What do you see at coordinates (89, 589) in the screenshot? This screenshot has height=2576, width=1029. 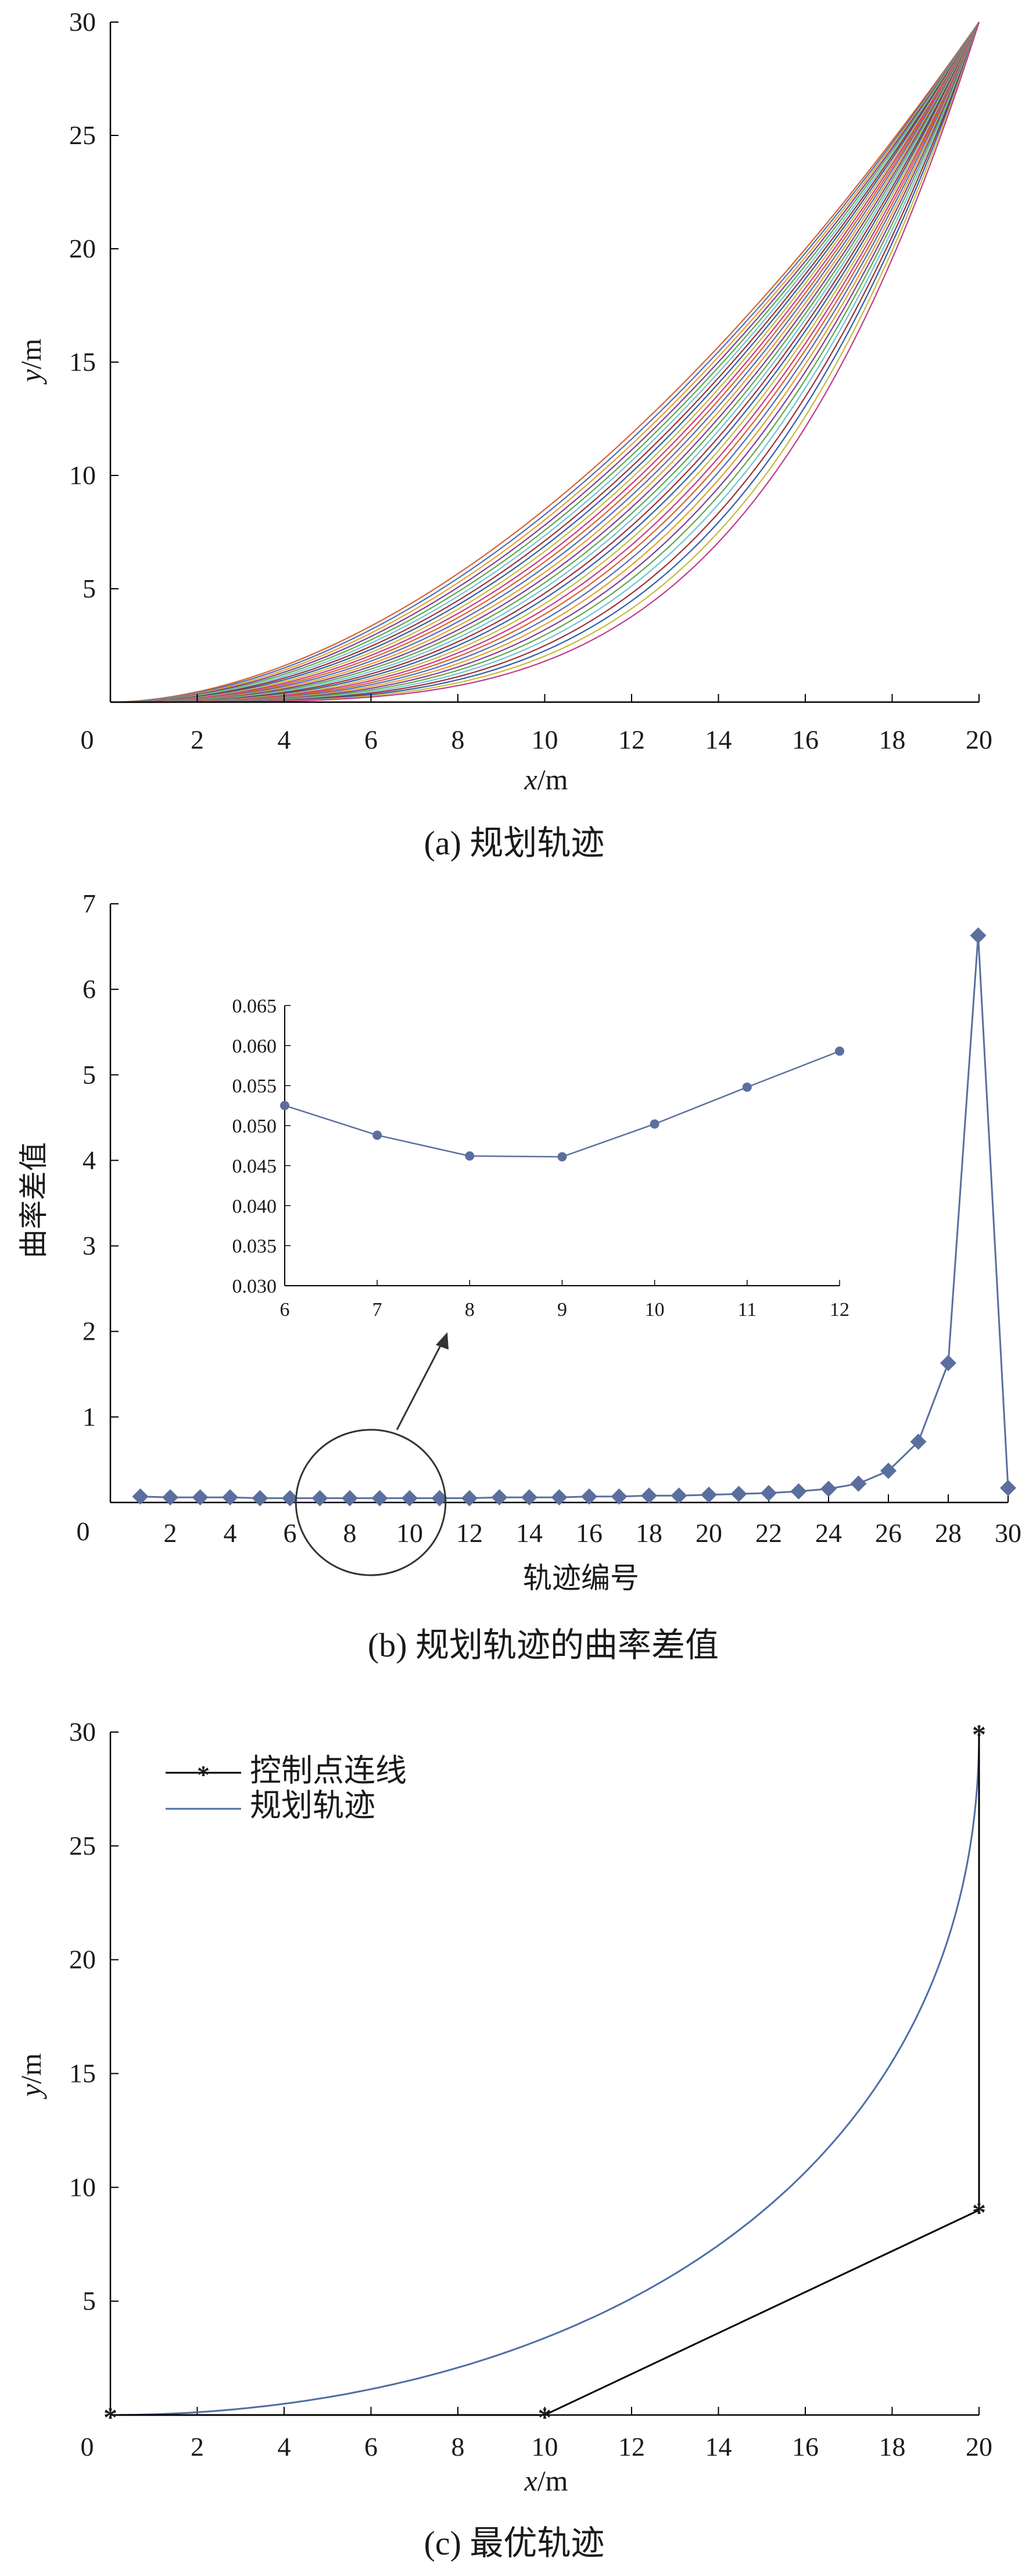 I see `y-tick-label: 5` at bounding box center [89, 589].